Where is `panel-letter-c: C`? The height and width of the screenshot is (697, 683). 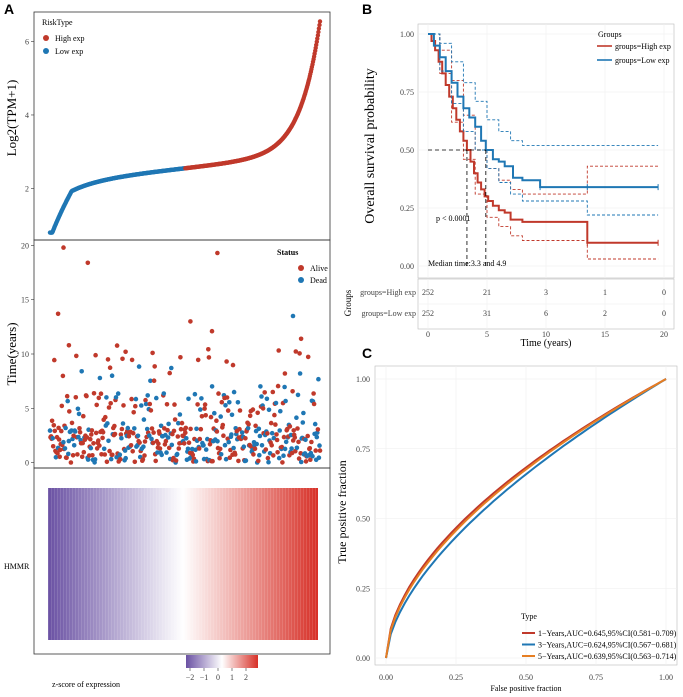
panel-letter-c: C is located at coordinates (367, 353).